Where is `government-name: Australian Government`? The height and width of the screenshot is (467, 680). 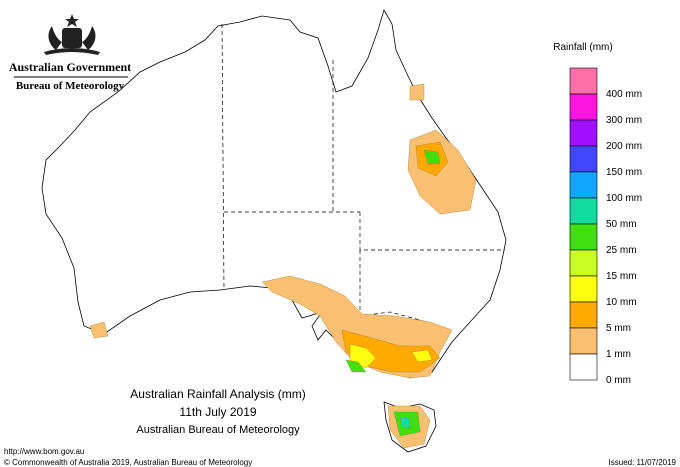
government-name: Australian Government is located at coordinates (70, 67).